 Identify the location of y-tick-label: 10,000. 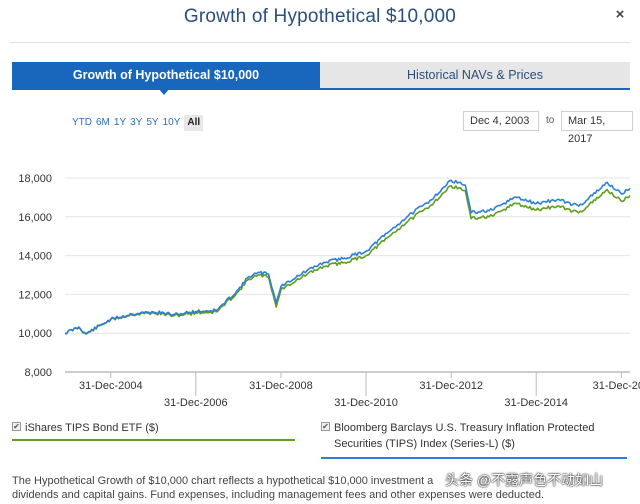
(35, 334).